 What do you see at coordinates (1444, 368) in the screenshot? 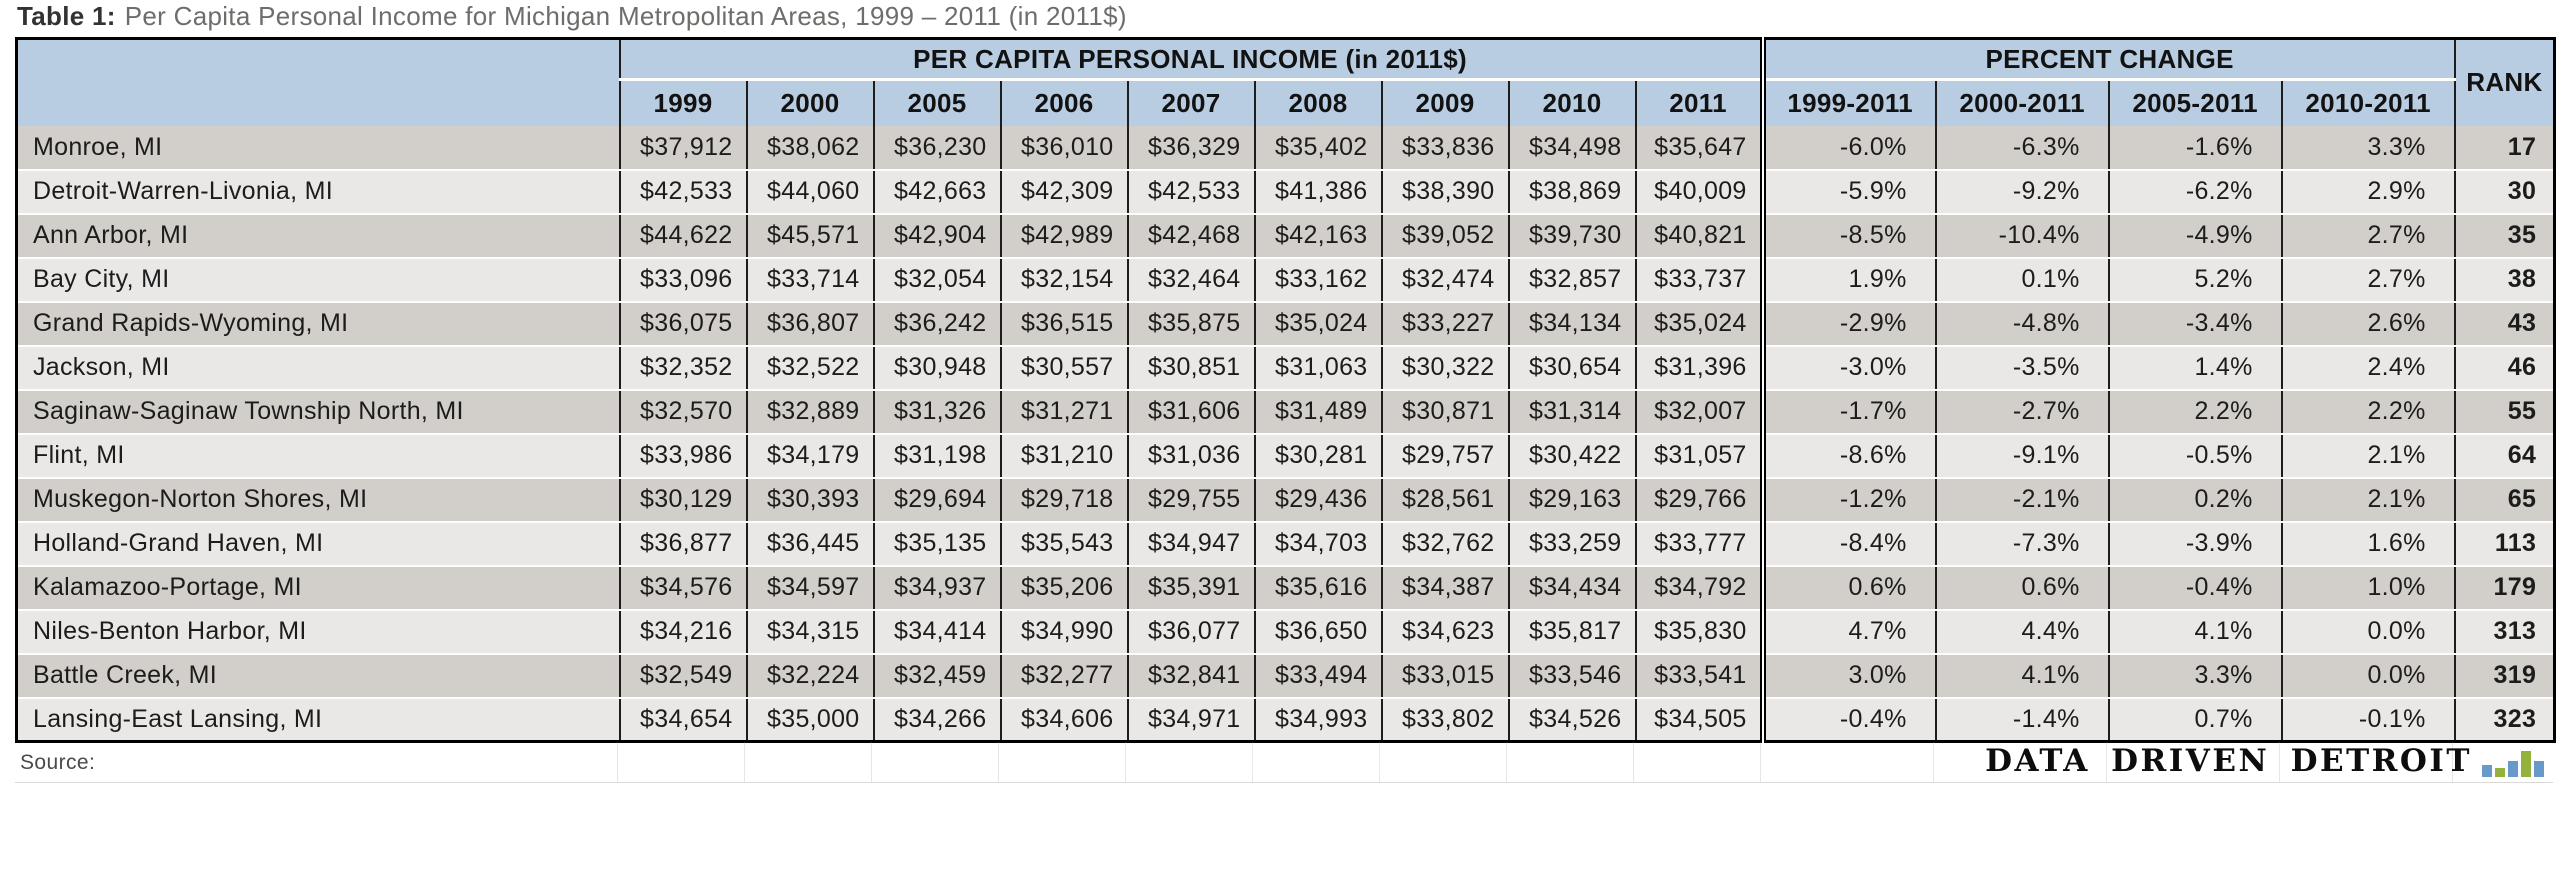
I see `income-cell: $30,322` at bounding box center [1444, 368].